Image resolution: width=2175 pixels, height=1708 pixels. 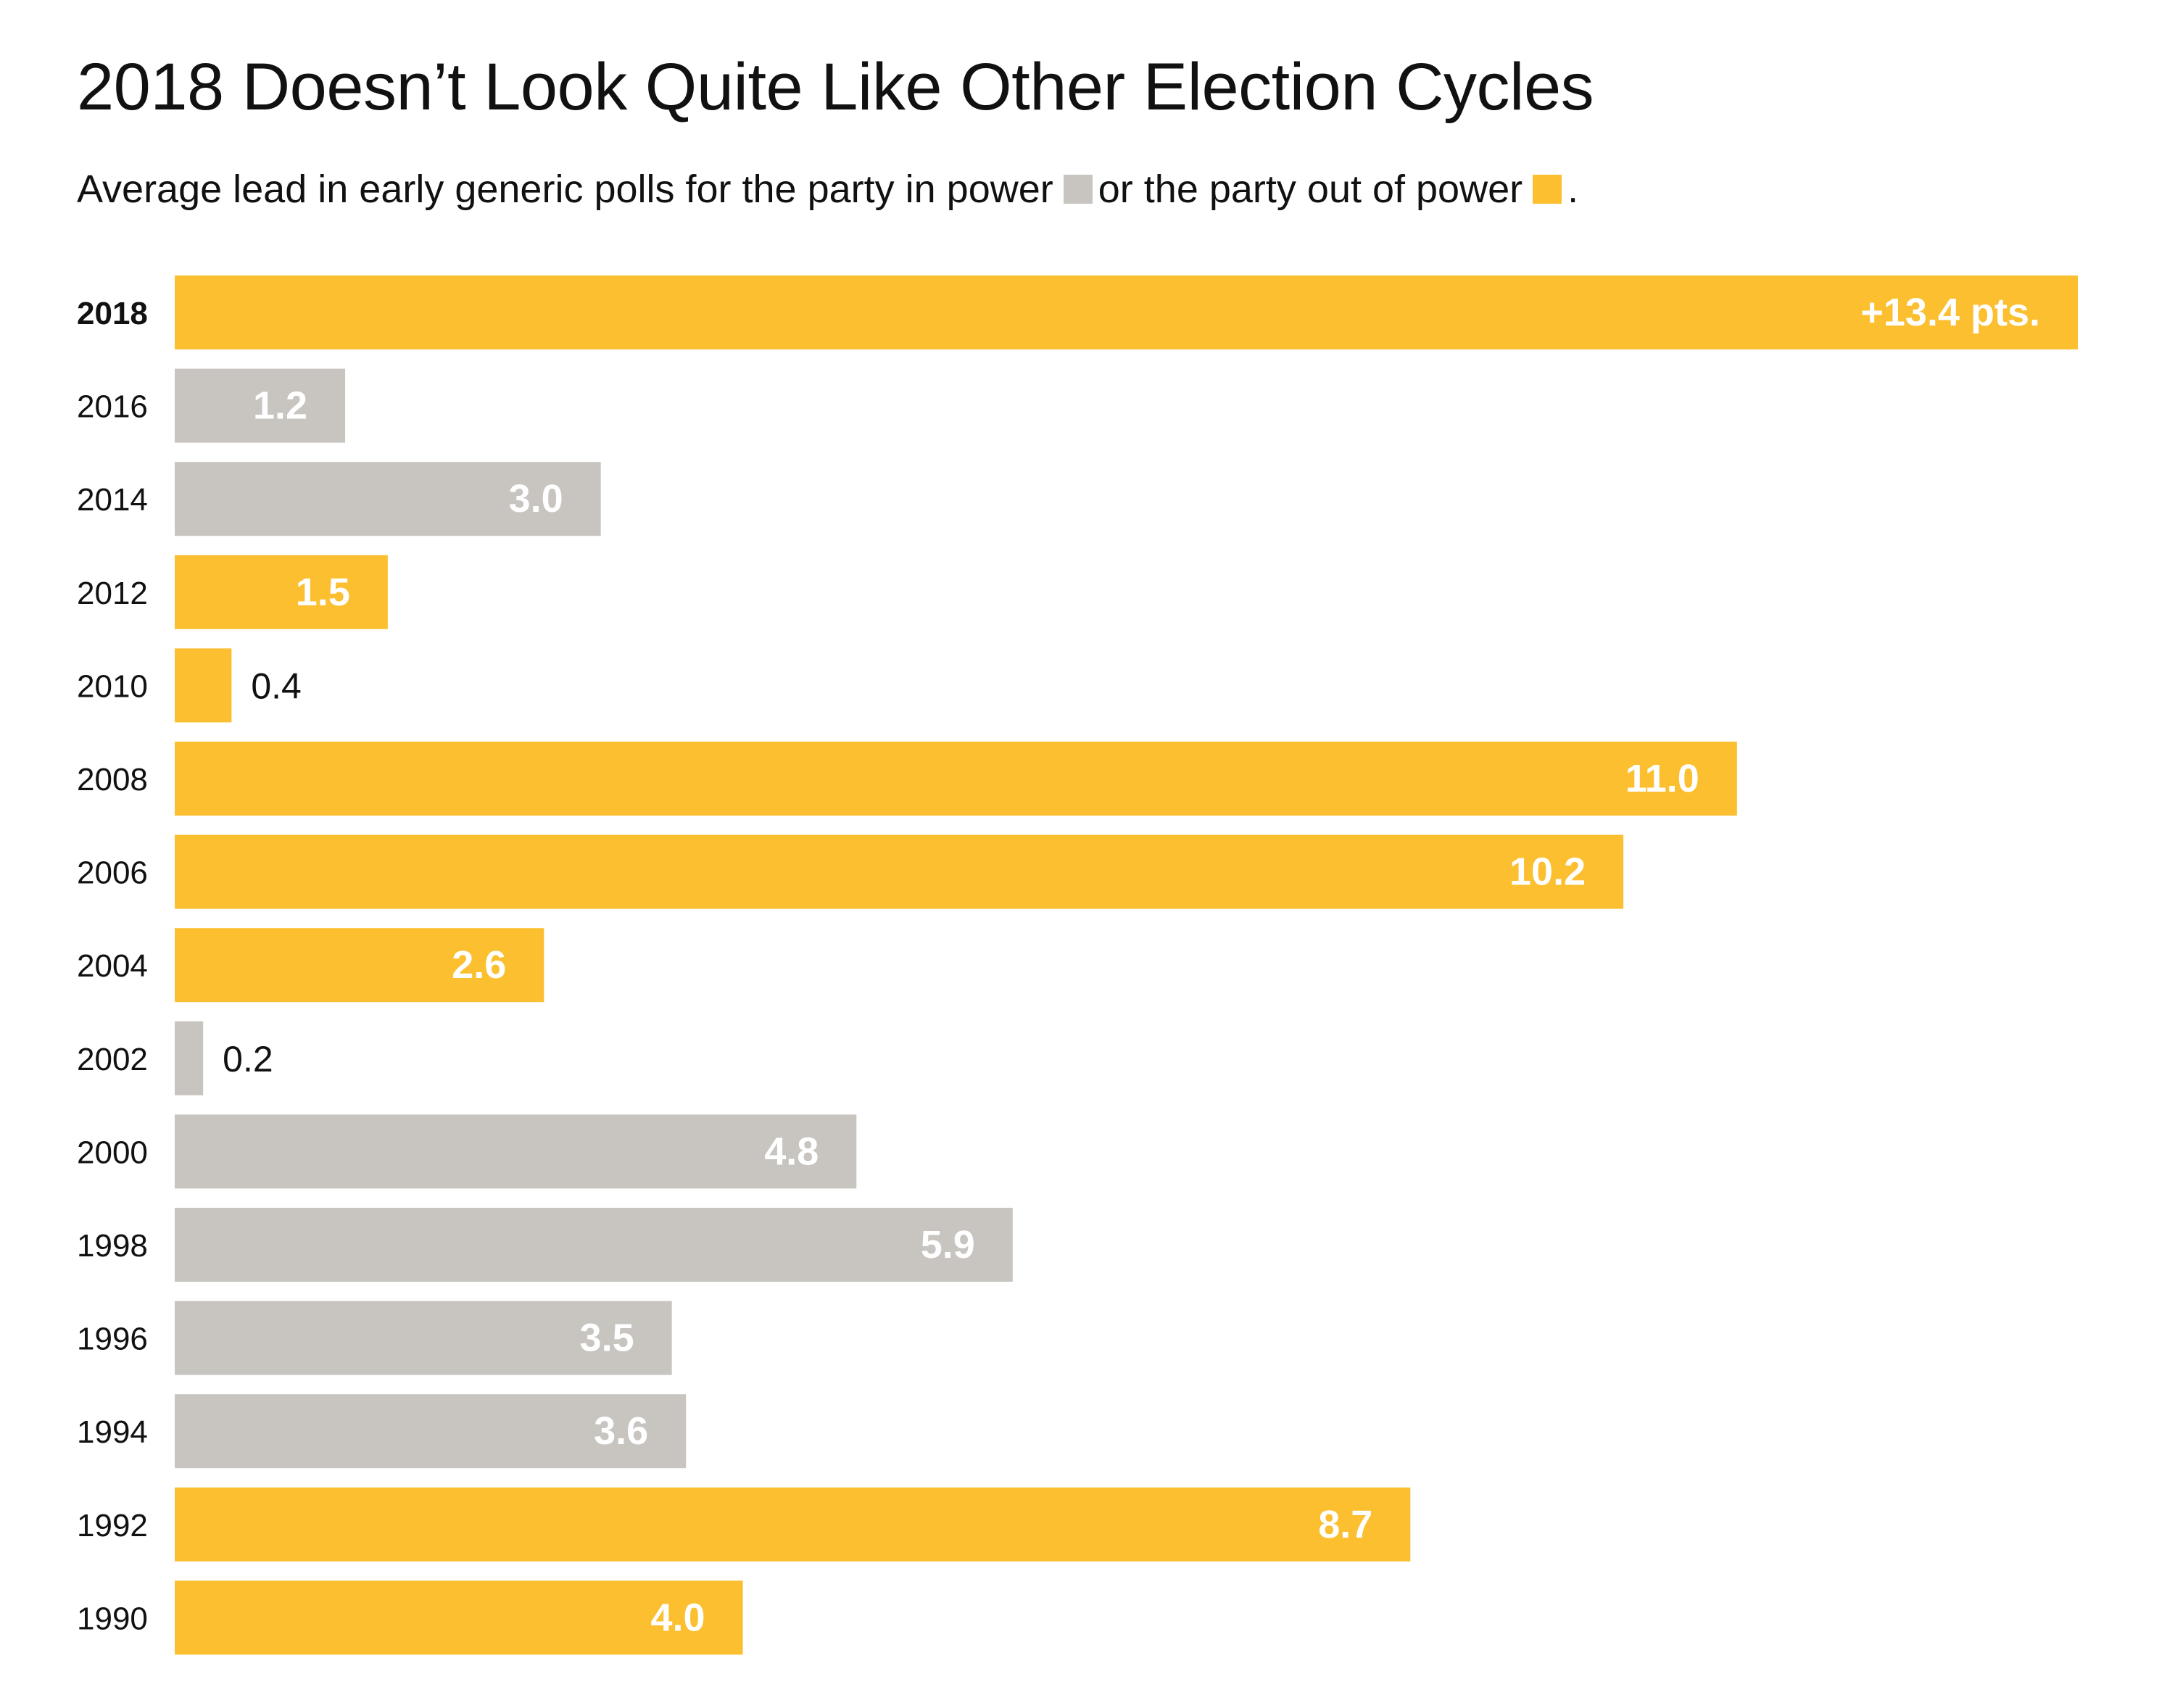 What do you see at coordinates (112, 1339) in the screenshot?
I see `year-label-1996: 1996` at bounding box center [112, 1339].